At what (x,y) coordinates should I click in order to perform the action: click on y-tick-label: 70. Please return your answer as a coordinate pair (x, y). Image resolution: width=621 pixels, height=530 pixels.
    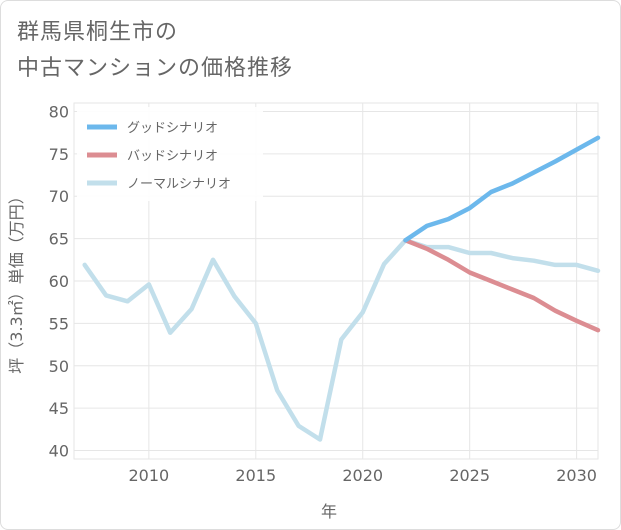
    Looking at the image, I should click on (59, 196).